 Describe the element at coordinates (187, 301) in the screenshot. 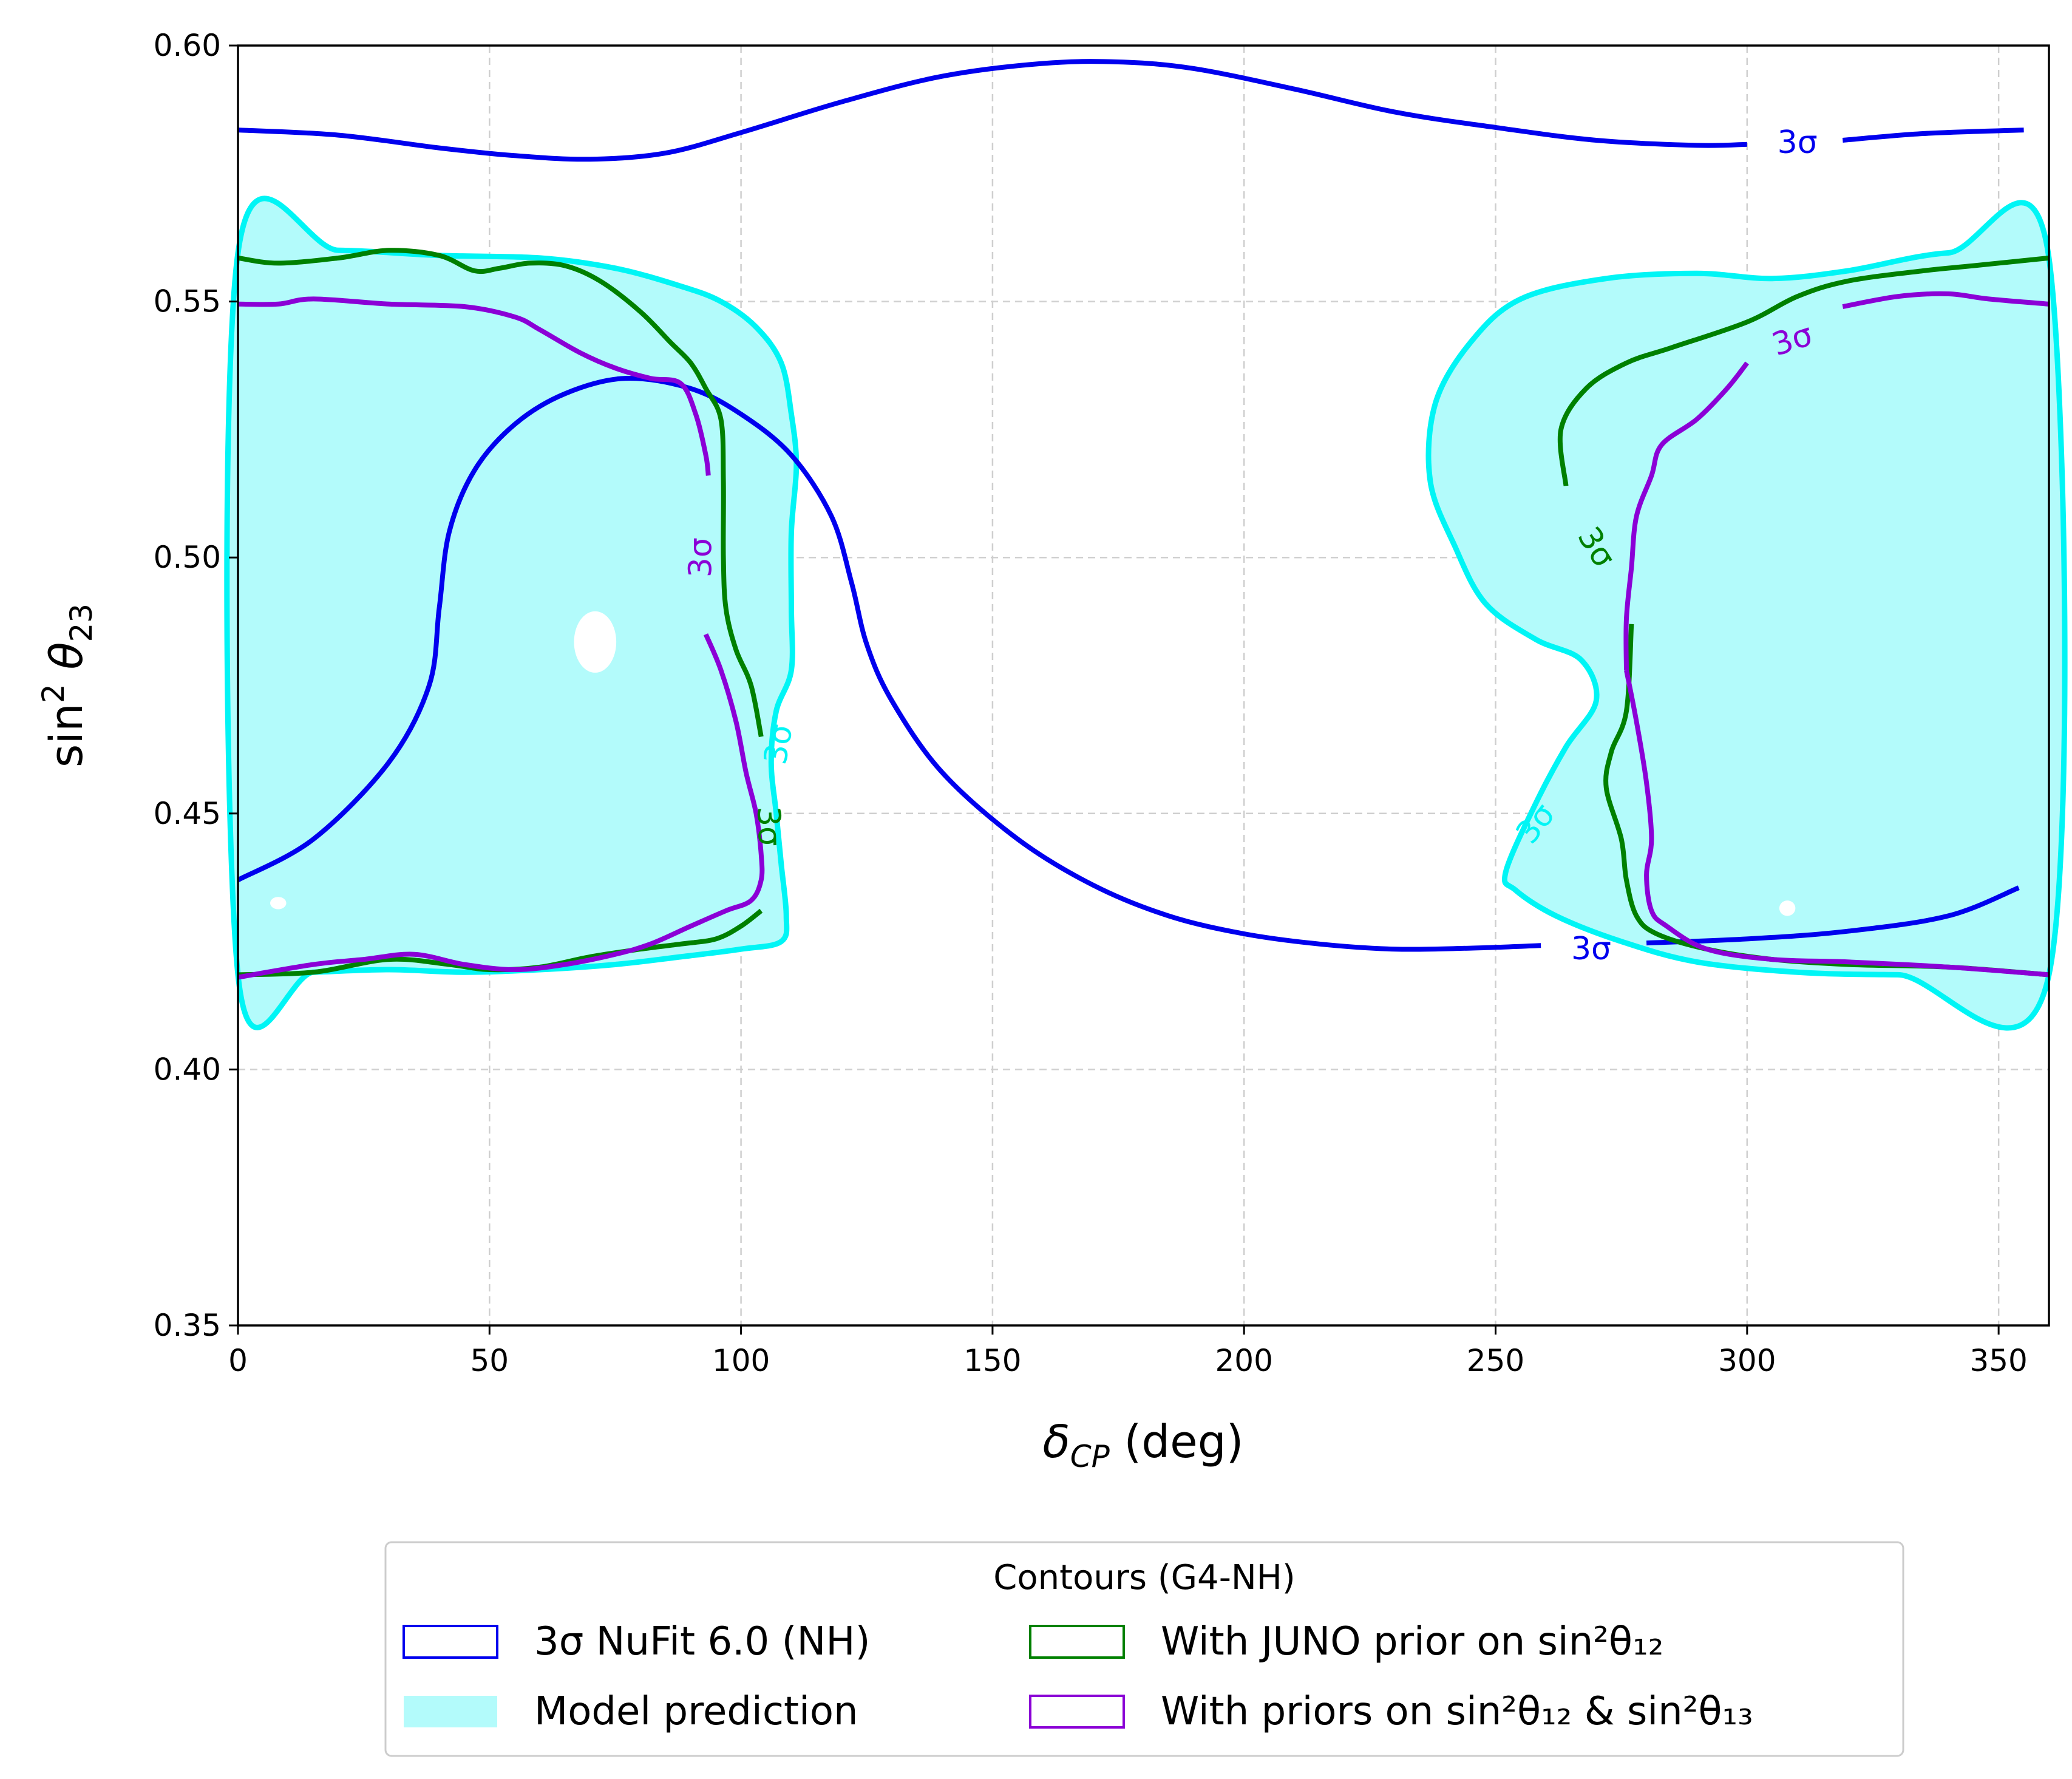

I see `y-tick-label-4: 0.55` at that location.